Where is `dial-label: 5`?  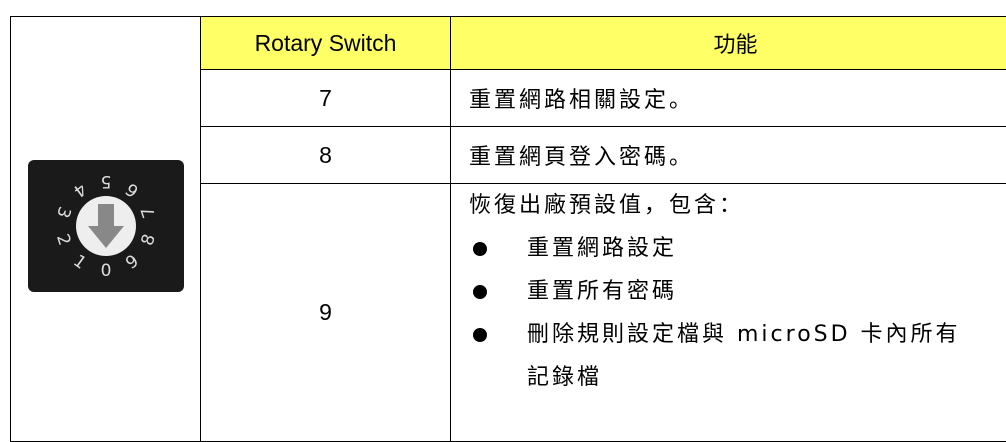 dial-label: 5 is located at coordinates (105, 181).